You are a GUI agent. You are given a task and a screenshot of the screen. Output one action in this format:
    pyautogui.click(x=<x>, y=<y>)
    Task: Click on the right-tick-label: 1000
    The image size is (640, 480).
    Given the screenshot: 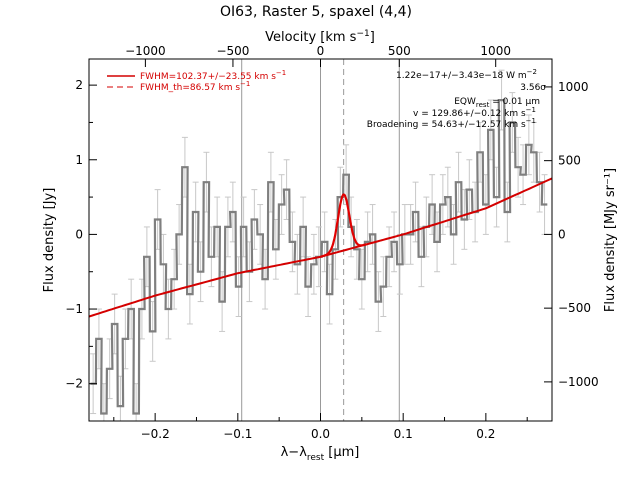 What is the action you would take?
    pyautogui.click(x=573, y=87)
    